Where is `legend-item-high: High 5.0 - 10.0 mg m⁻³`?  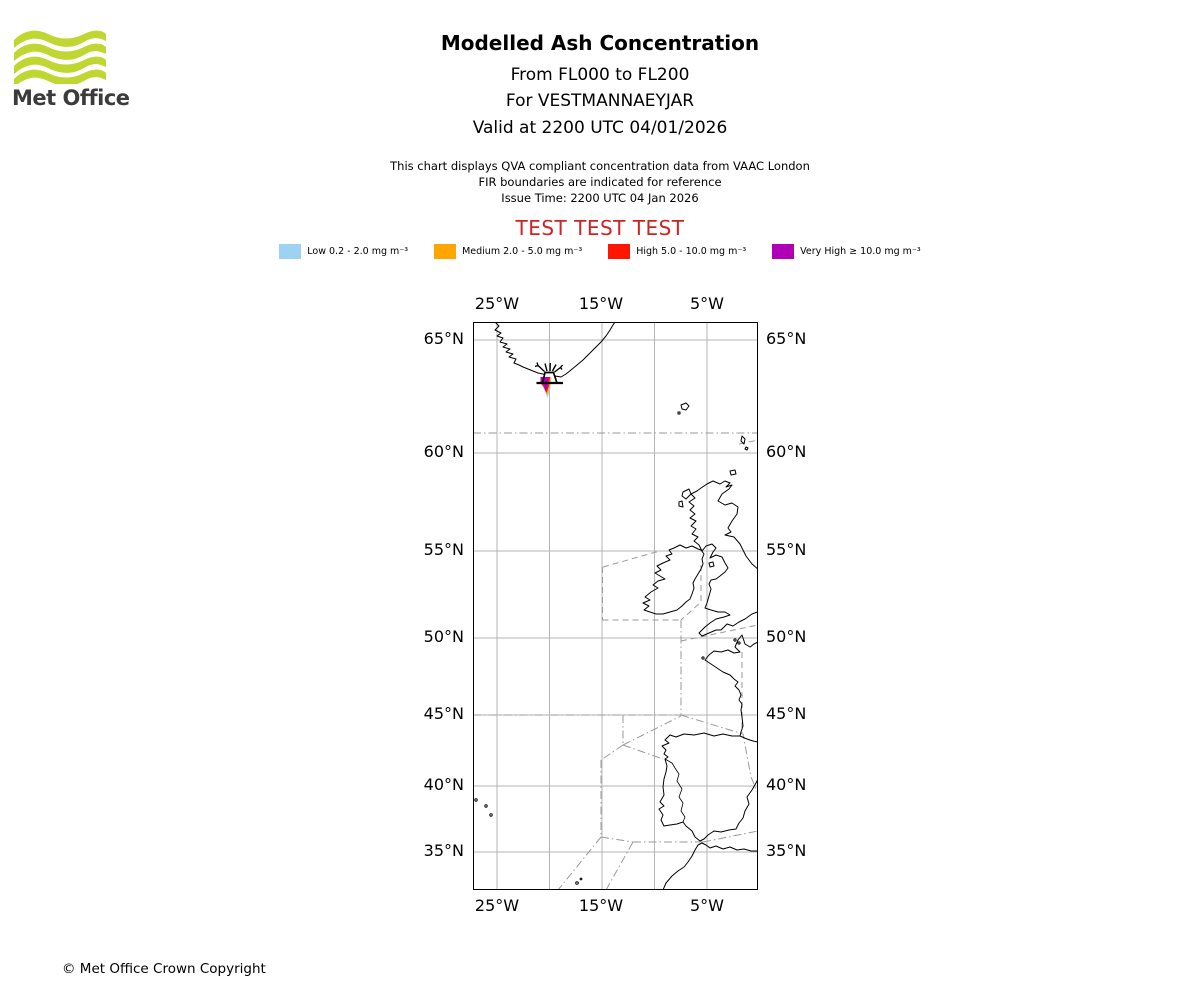 legend-item-high: High 5.0 - 10.0 mg m⁻³ is located at coordinates (677, 251).